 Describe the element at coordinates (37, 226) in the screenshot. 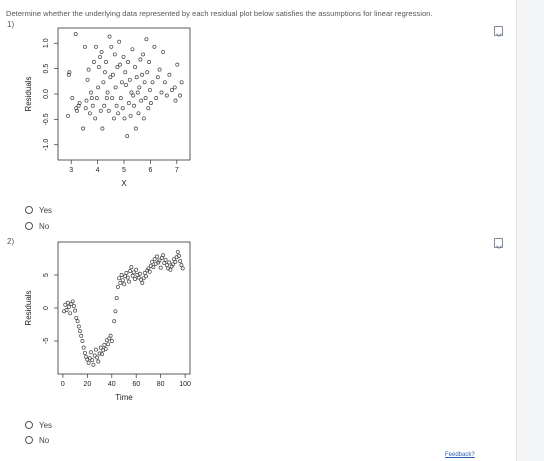

I see `option-no-q1: No` at that location.